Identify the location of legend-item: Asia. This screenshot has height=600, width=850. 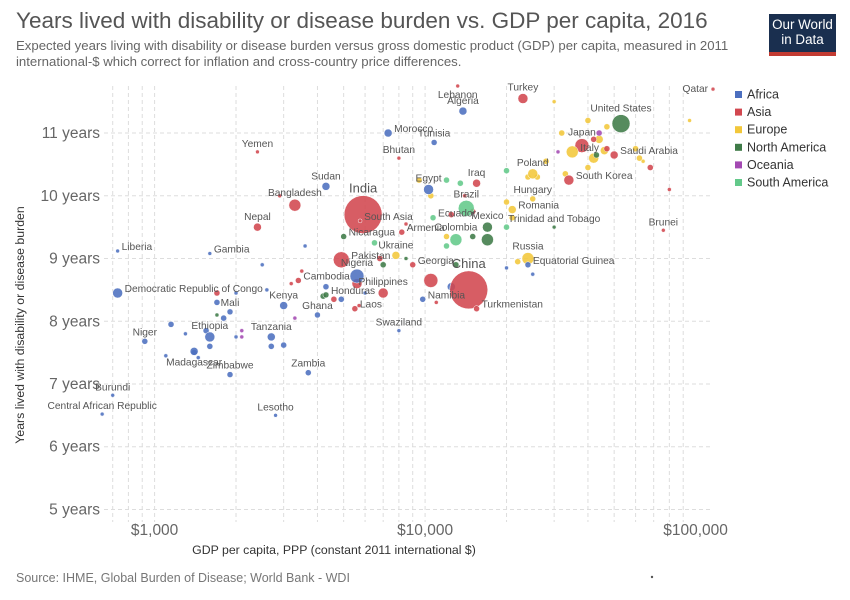
(759, 112).